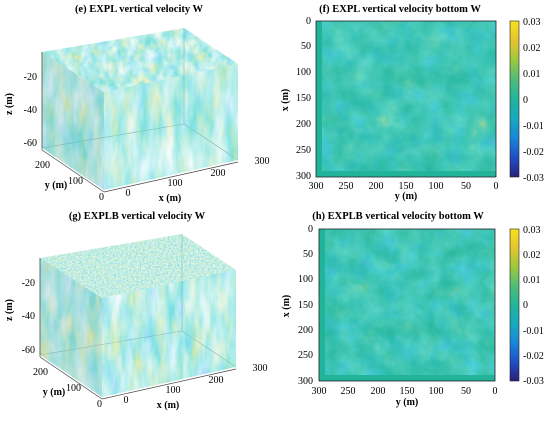  I want to click on panel-f-title: (f) EXPL vertical velocity bottom W, so click(400, 9).